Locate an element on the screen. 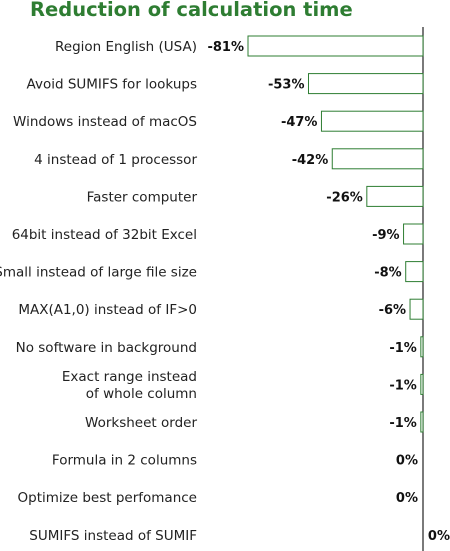 Image resolution: width=450 pixels, height=551 pixels. category-label: Avoid SUMIFS for lookups is located at coordinates (112, 85).